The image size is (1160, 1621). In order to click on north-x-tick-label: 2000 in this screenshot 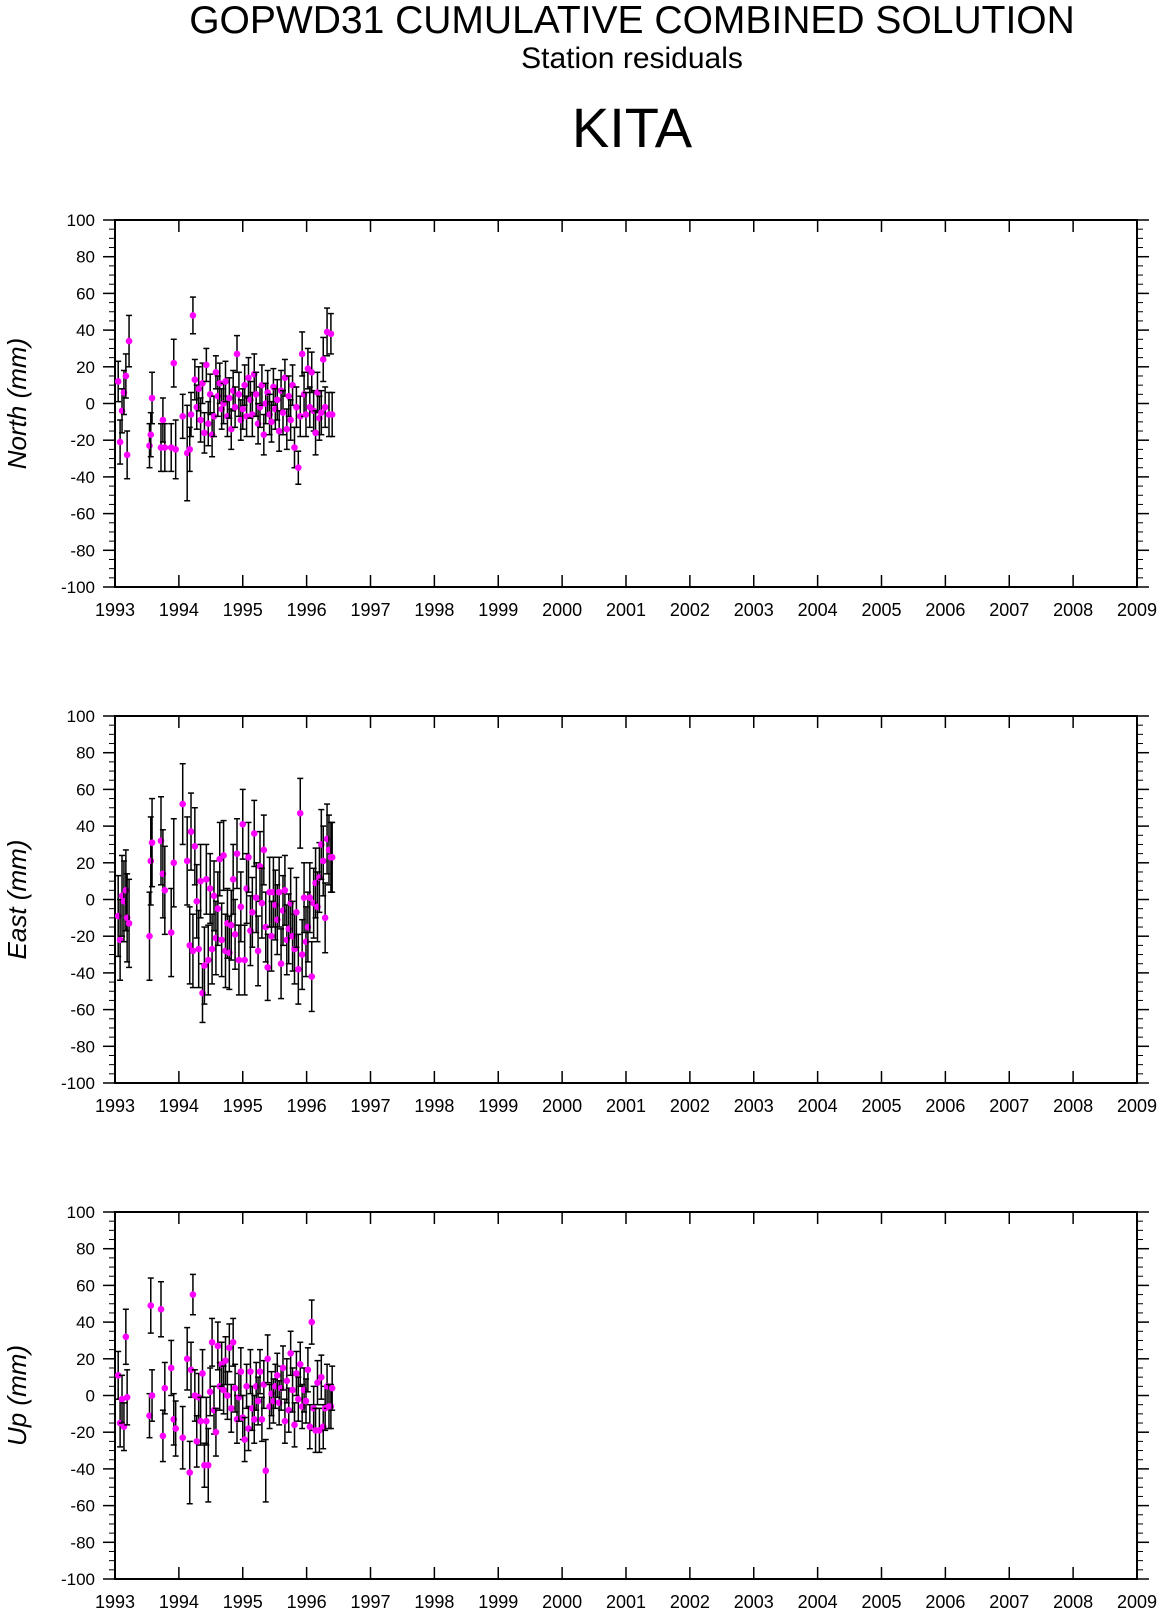, I will do `click(562, 610)`.